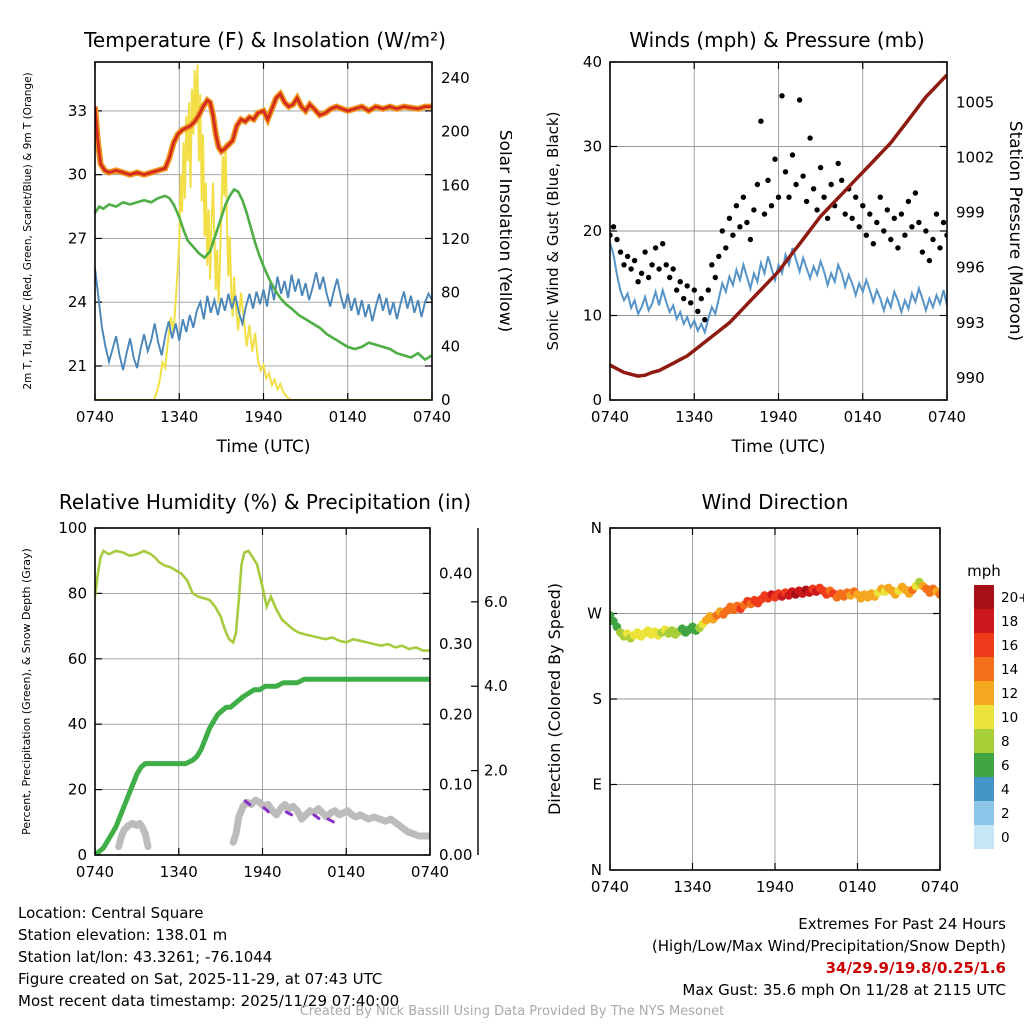 This screenshot has height=1024, width=1024. What do you see at coordinates (1009, 622) in the screenshot?
I see `colorbar-tick-label: 18` at bounding box center [1009, 622].